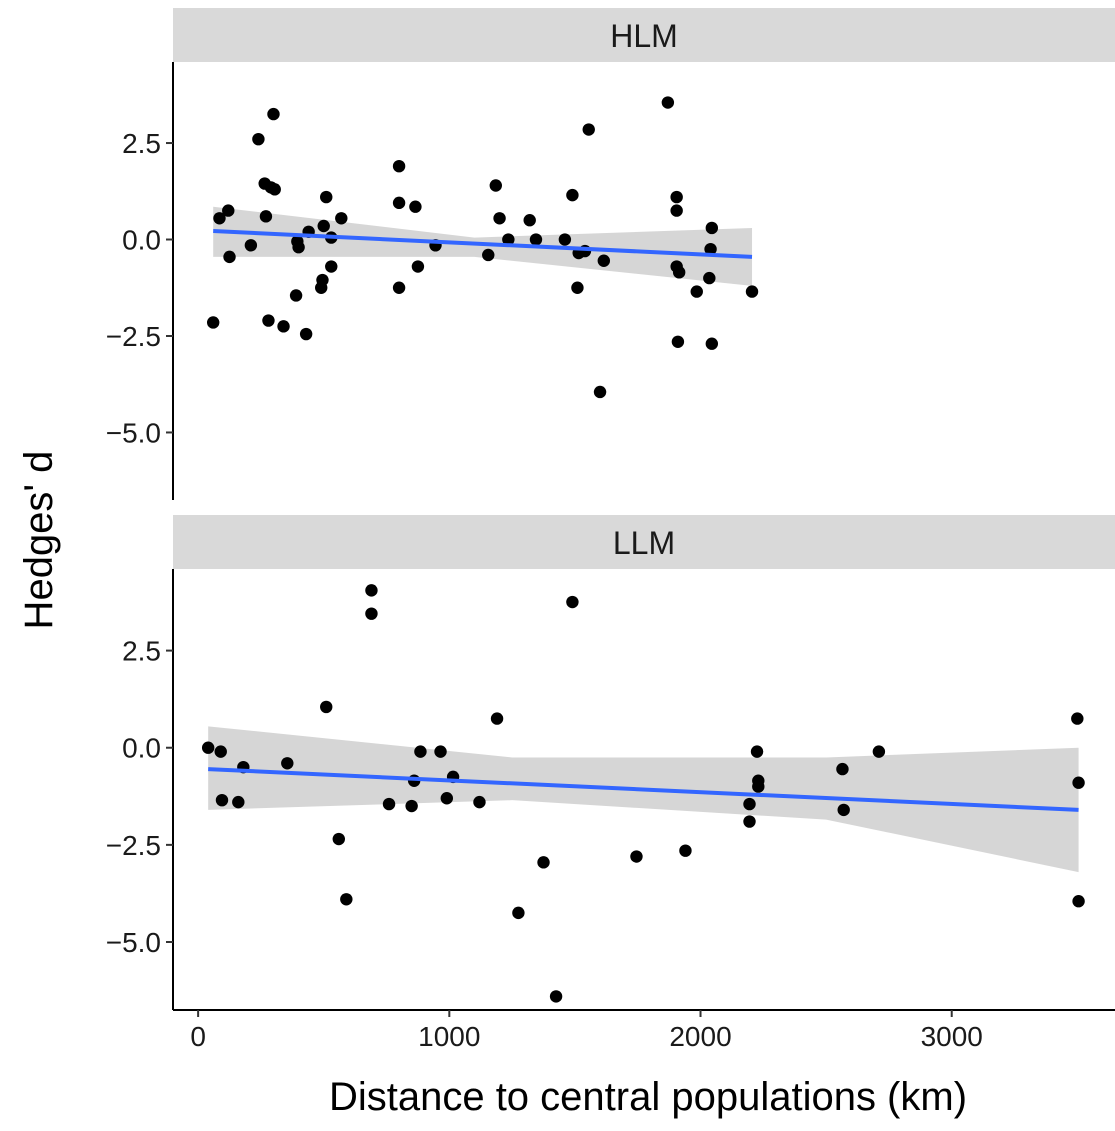 This screenshot has height=1131, width=1115. What do you see at coordinates (198, 1036) in the screenshot?
I see `x-tick-label: 0` at bounding box center [198, 1036].